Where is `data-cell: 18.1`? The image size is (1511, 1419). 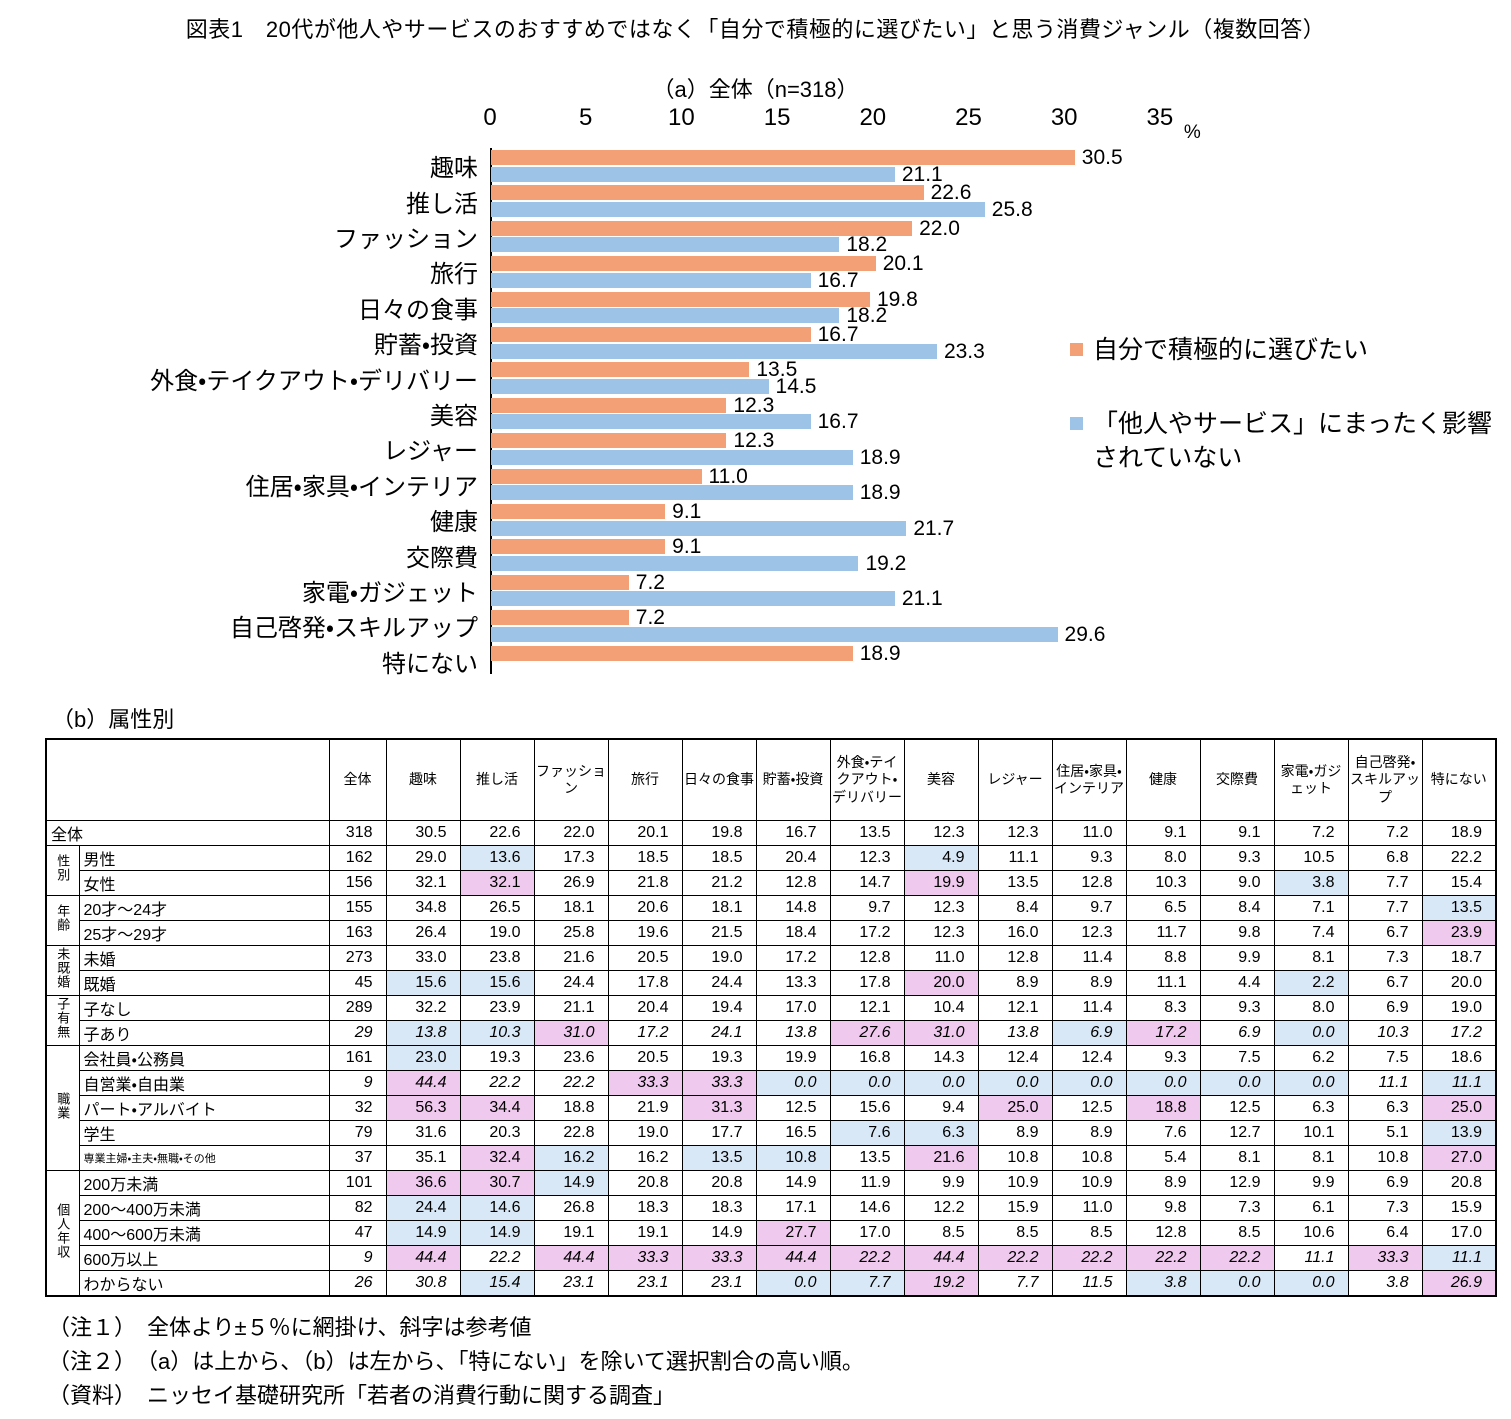
data-cell: 18.1 is located at coordinates (571, 908).